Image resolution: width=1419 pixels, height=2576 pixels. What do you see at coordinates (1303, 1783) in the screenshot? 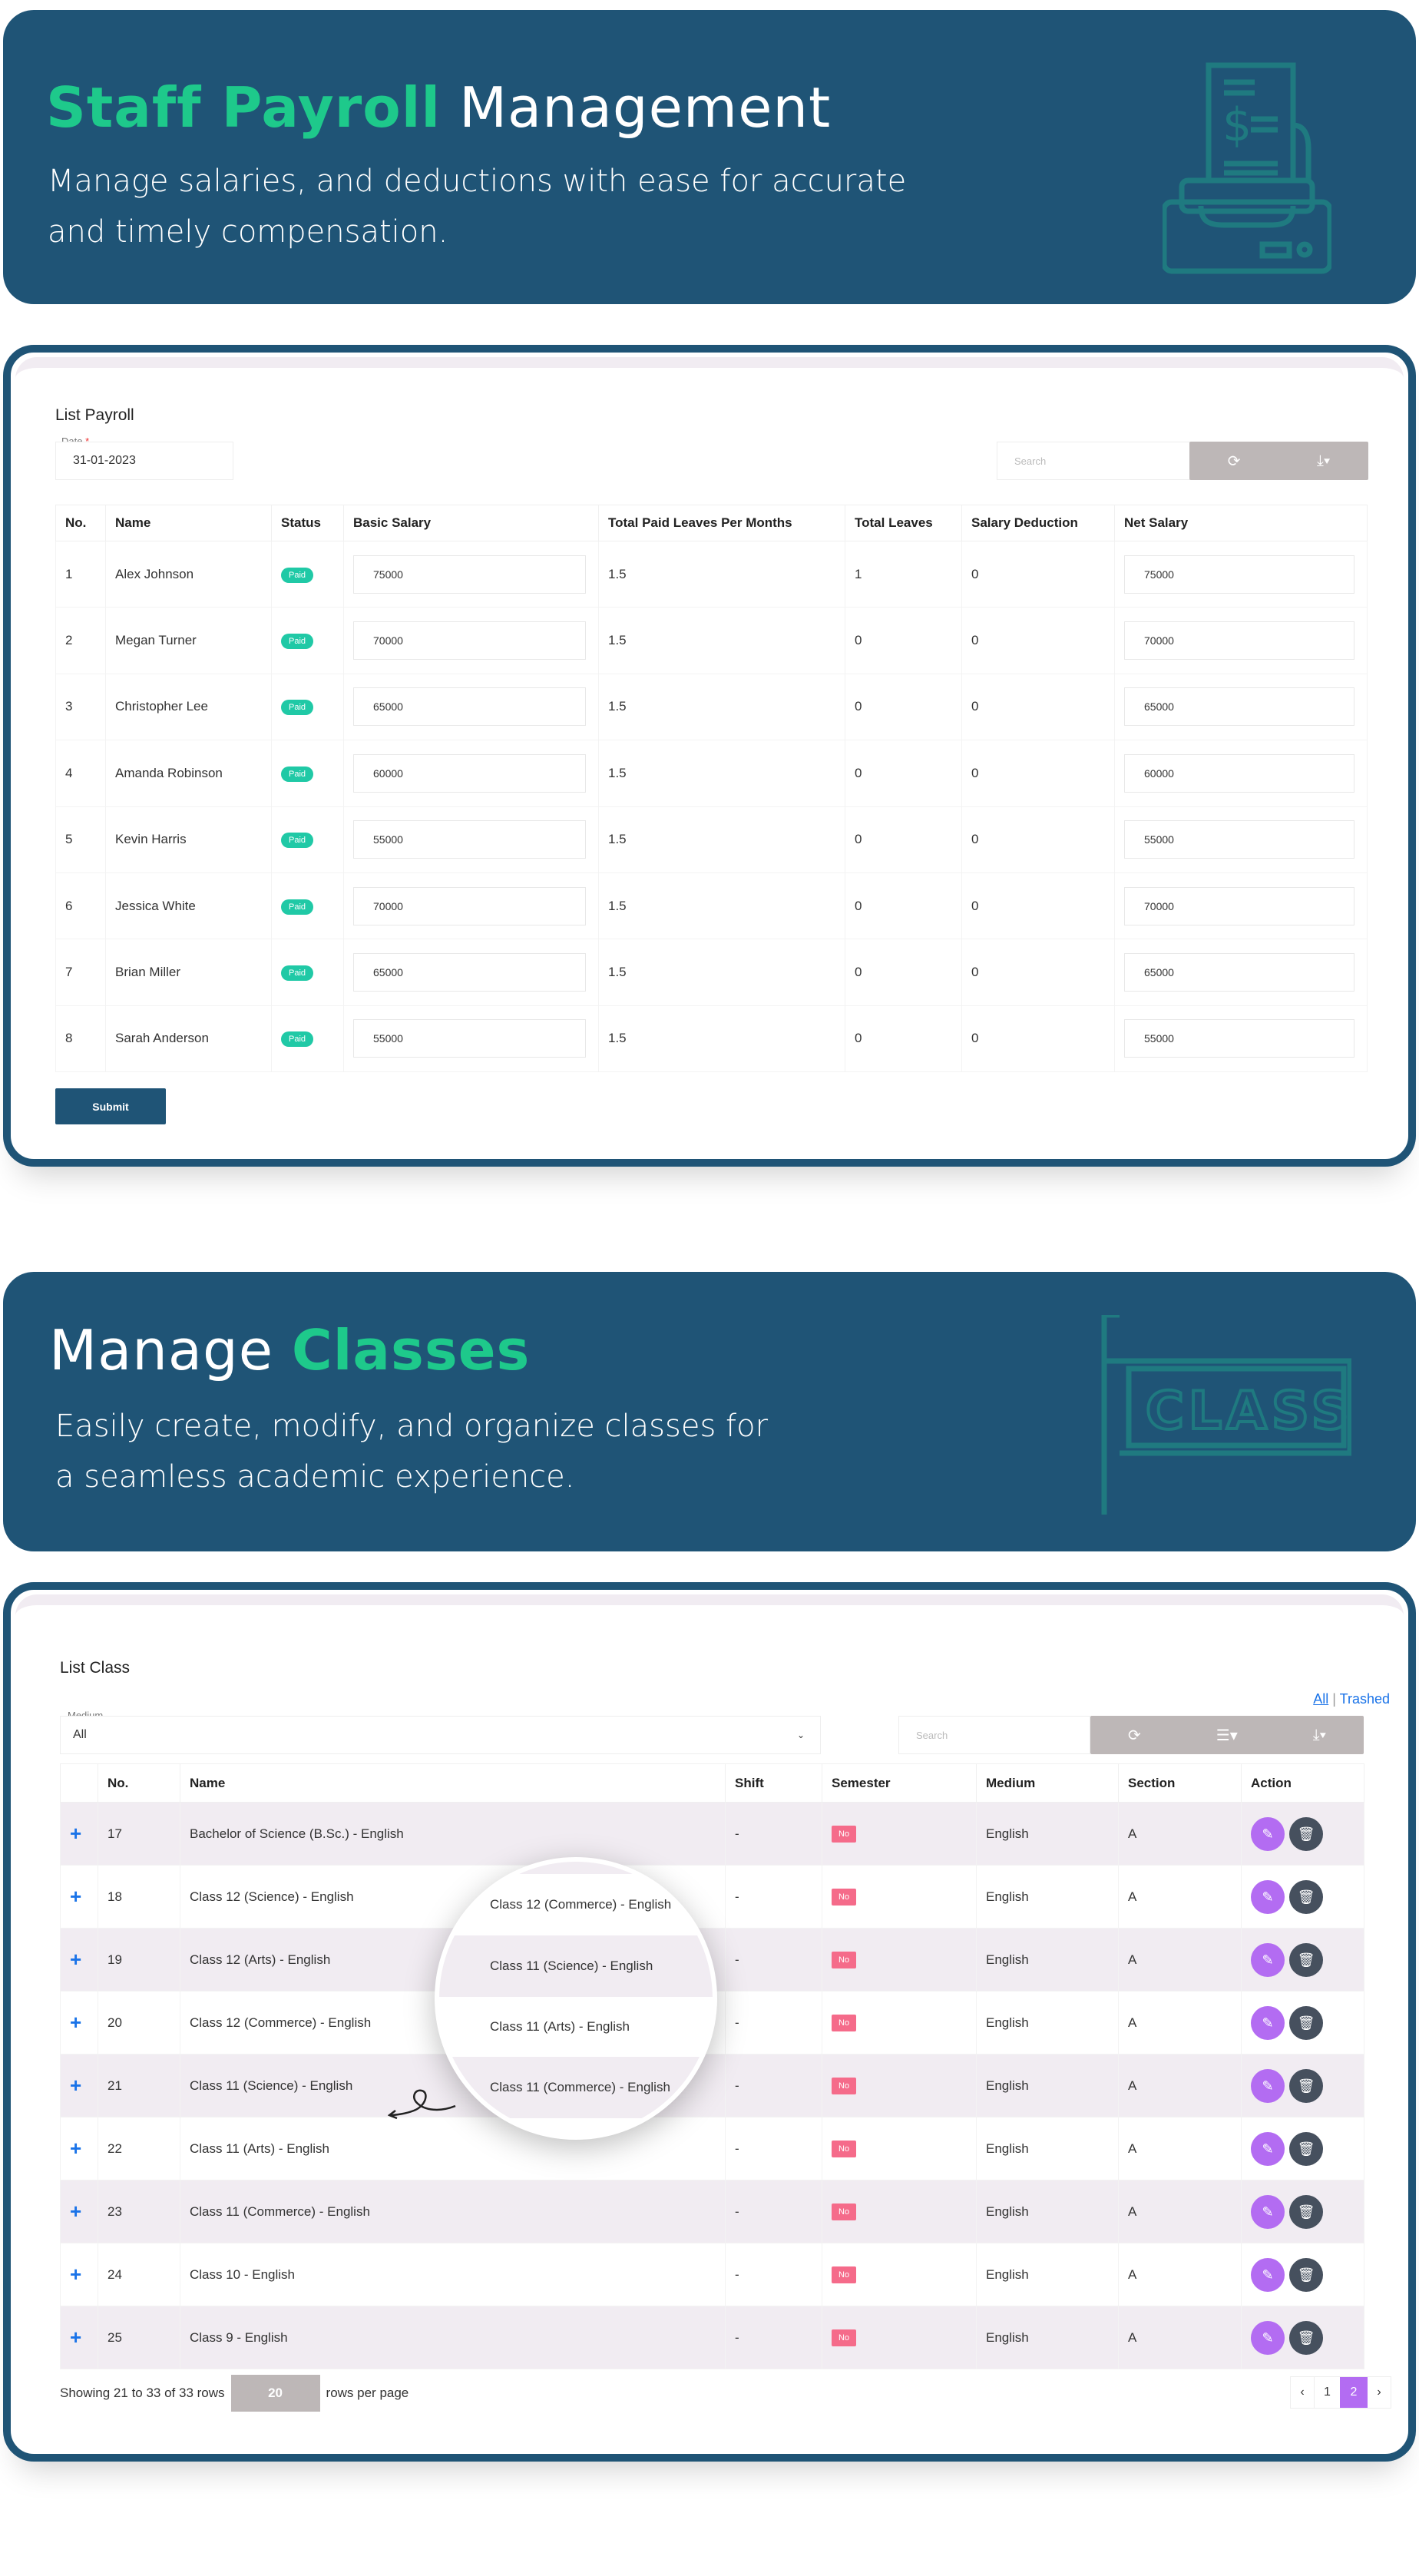
I see `column-header: Action` at bounding box center [1303, 1783].